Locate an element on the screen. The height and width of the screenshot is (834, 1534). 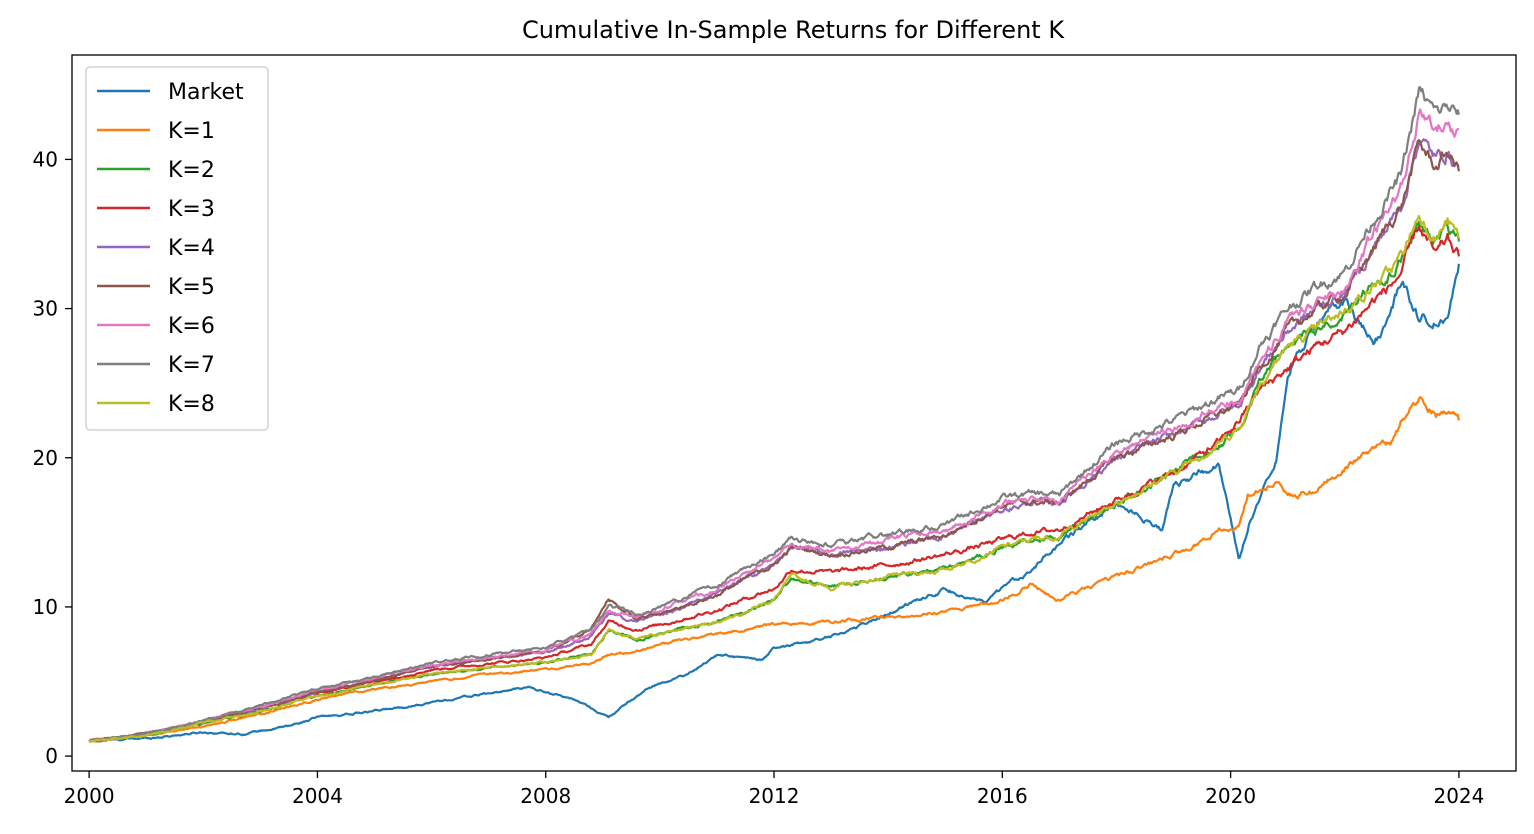
x-tick-label: 2000 is located at coordinates (89, 796).